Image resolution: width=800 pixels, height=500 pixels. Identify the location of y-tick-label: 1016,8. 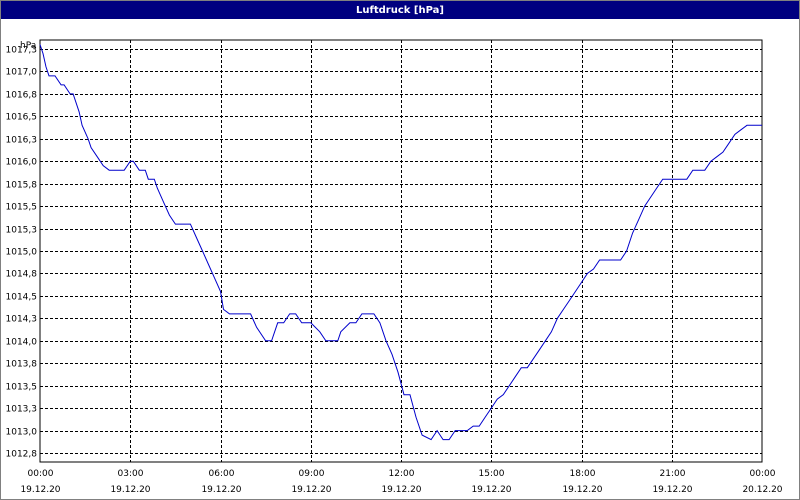
(22, 96).